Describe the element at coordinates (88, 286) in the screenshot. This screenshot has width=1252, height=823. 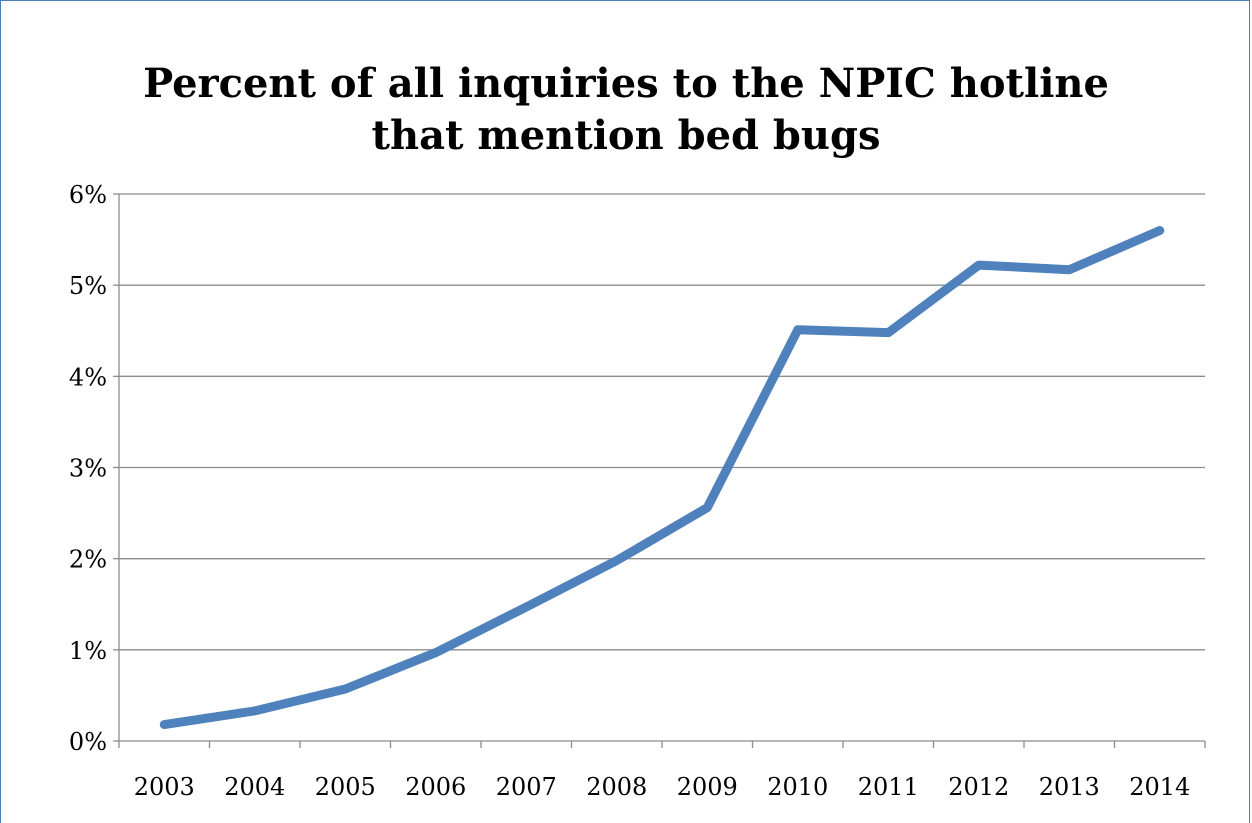
I see `y-tick-label: 5%` at that location.